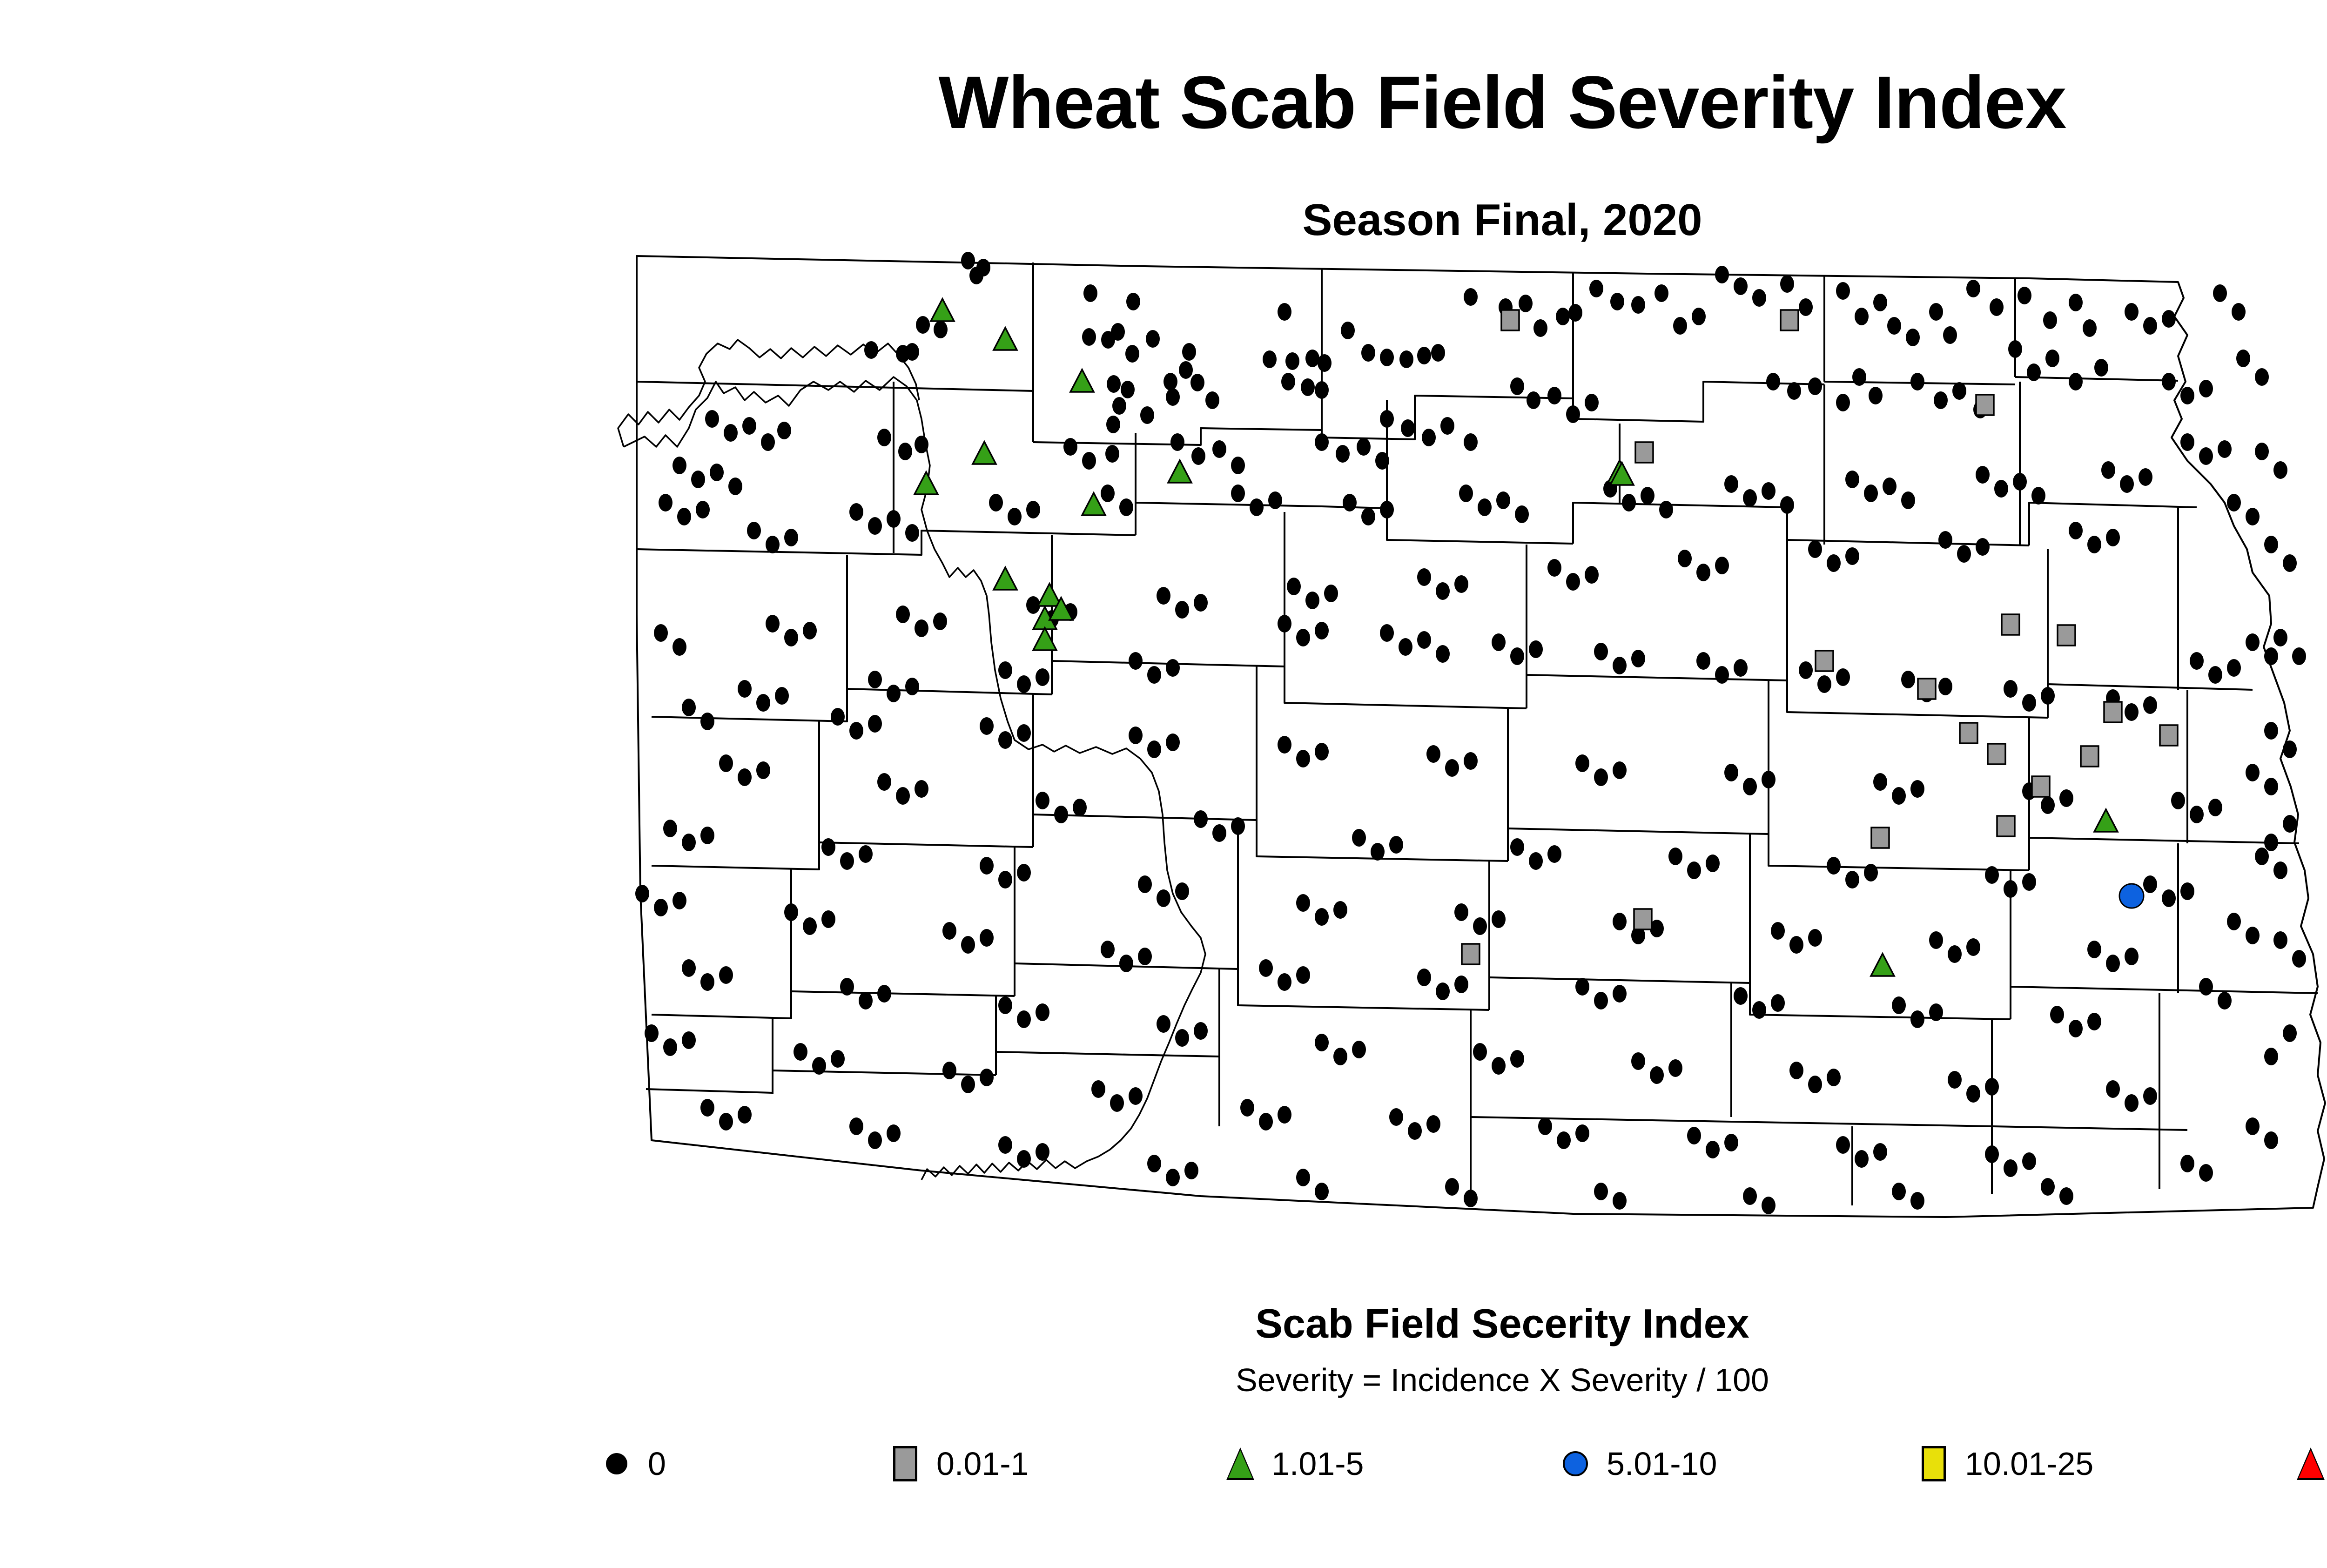 This screenshot has height=1568, width=2327. Describe the element at coordinates (1635, 1463) in the screenshot. I see `legend-item-3: 5.01-10` at that location.